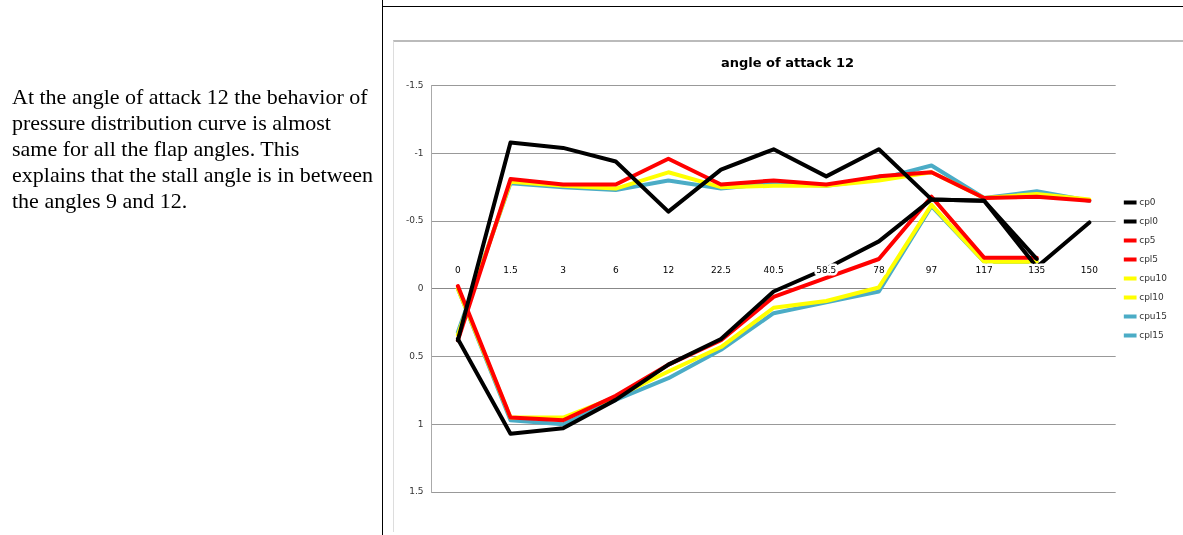 The width and height of the screenshot is (1183, 535). I want to click on x-tick-label: 3, so click(563, 270).